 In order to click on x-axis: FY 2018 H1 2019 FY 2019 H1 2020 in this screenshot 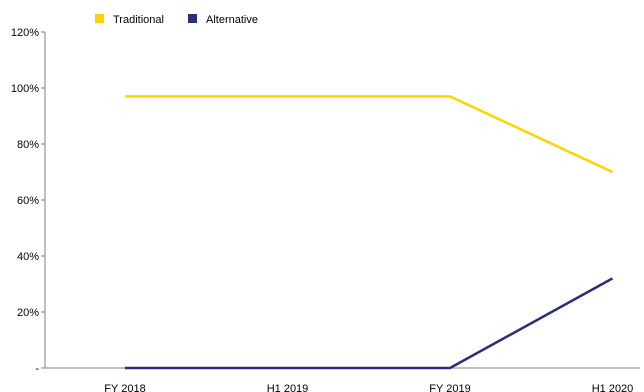, I will do `click(342, 379)`.